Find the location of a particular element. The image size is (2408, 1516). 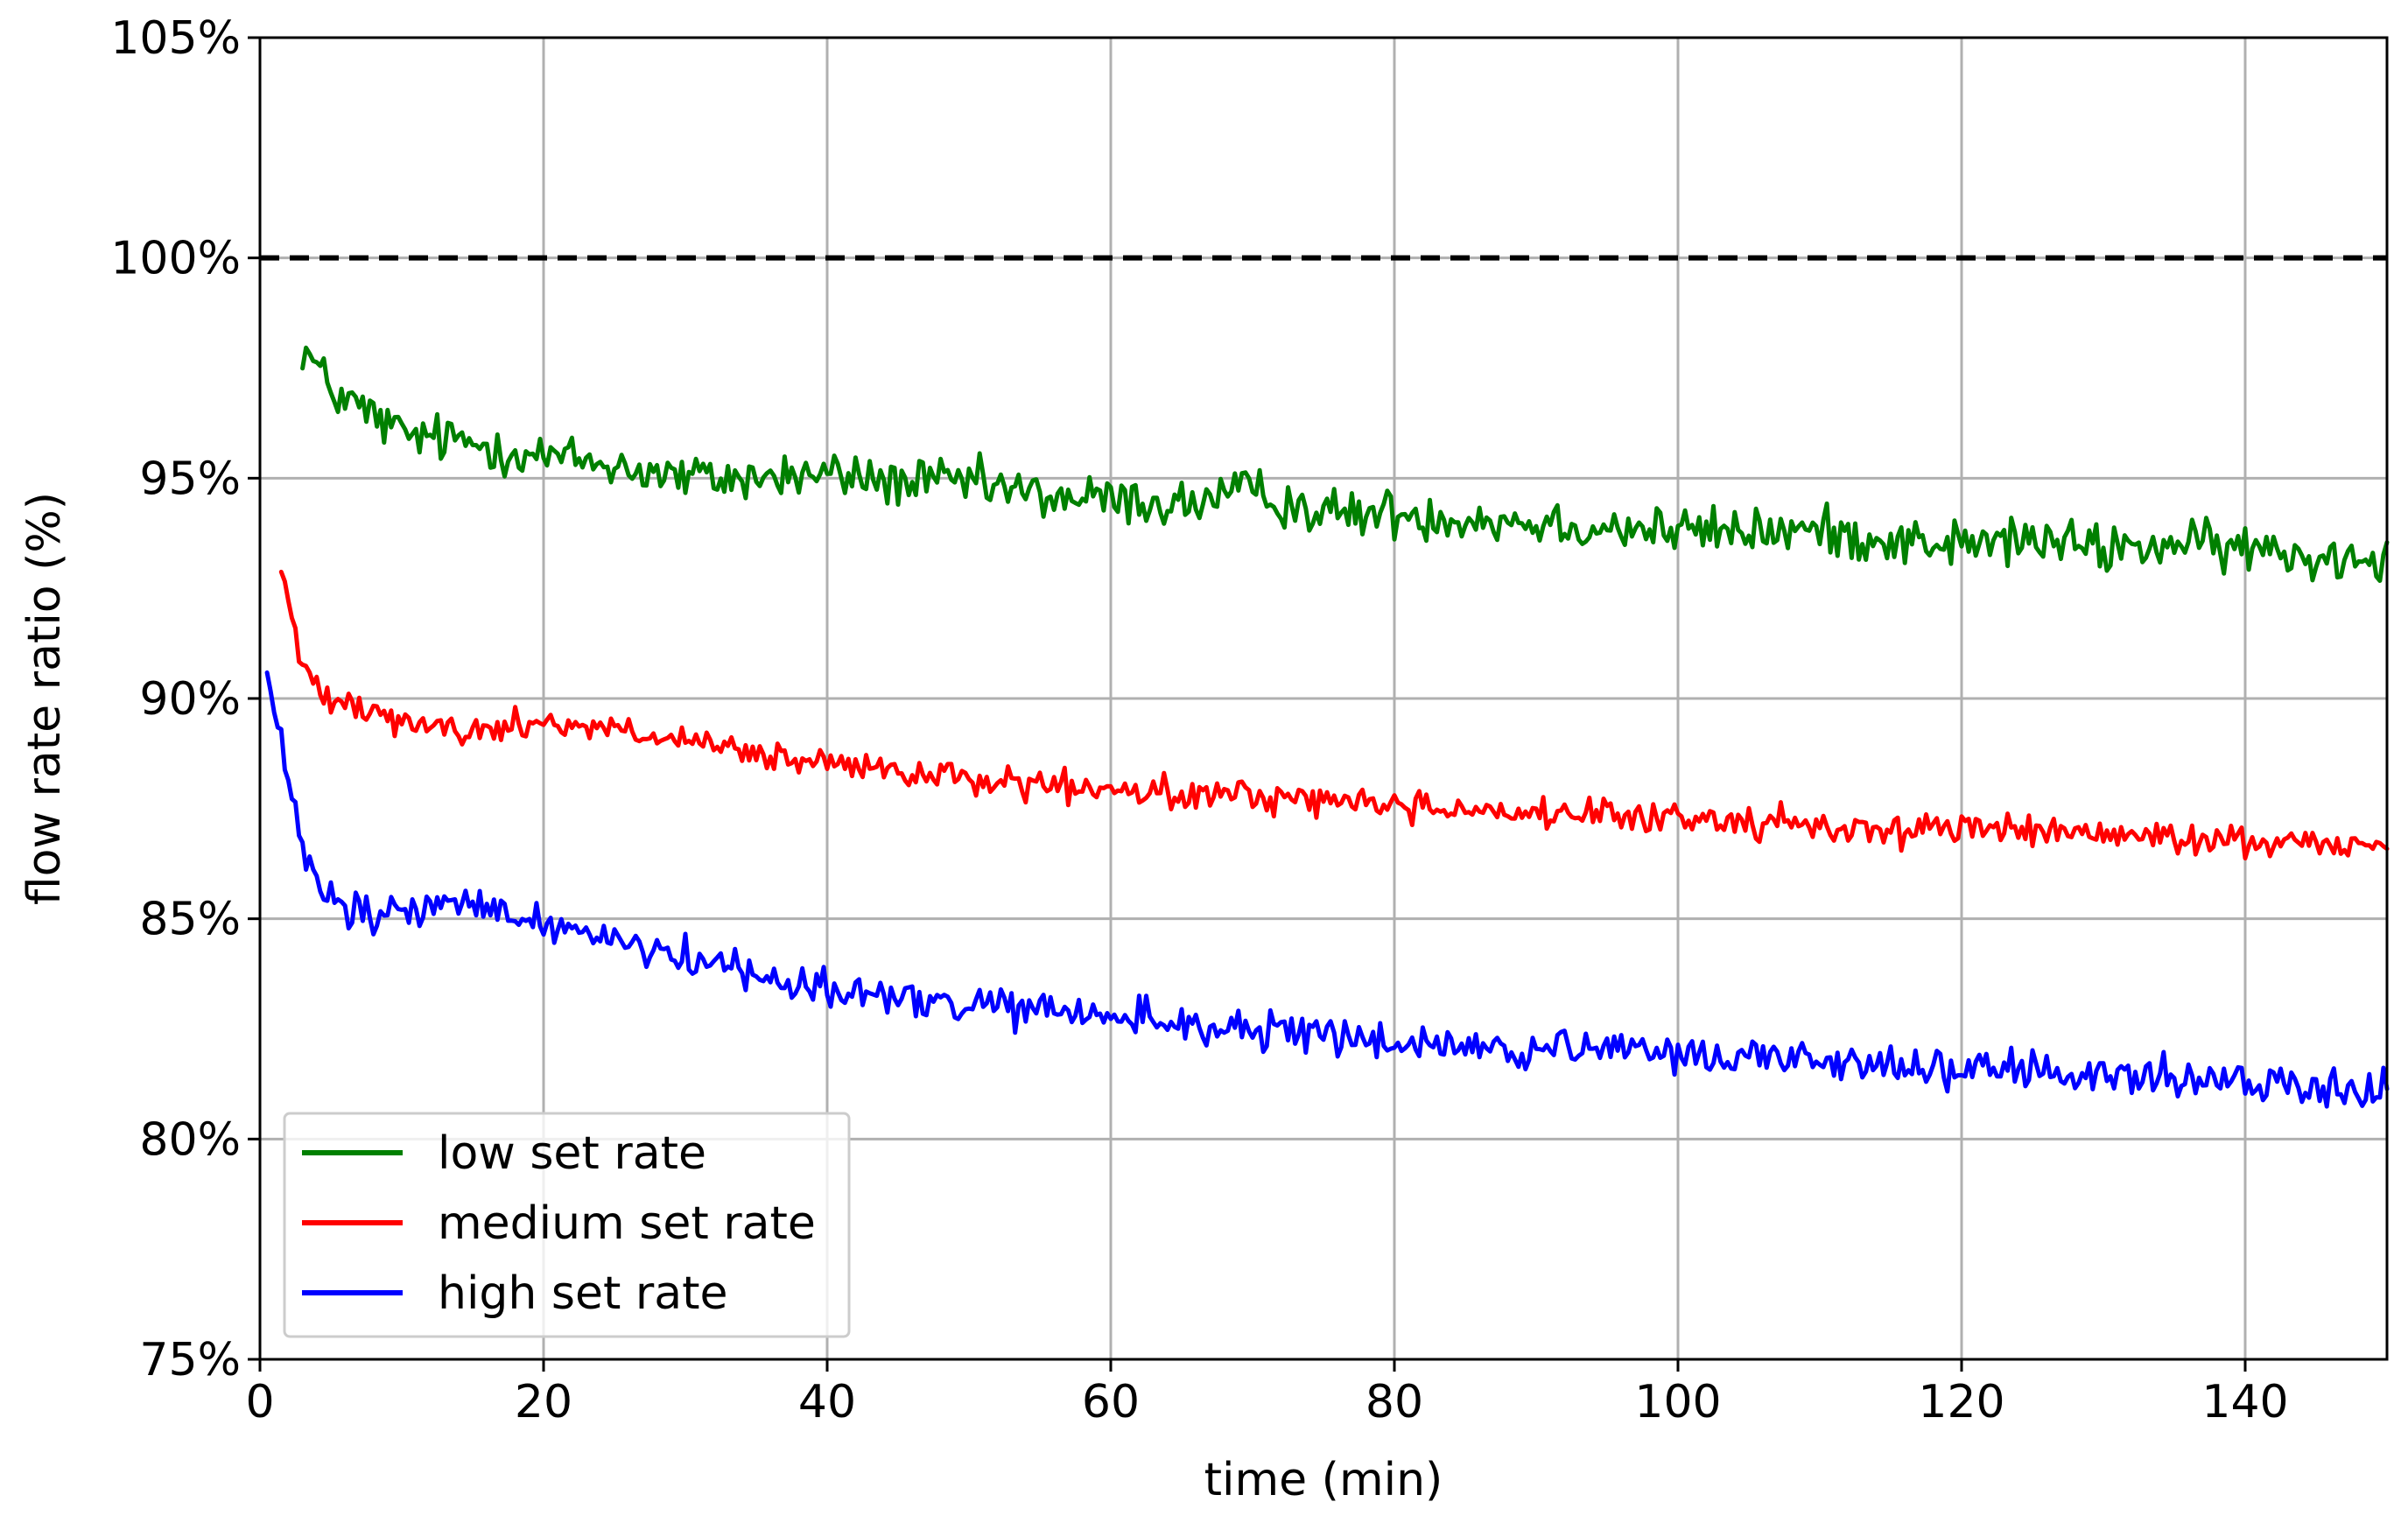

x-tick-label: 60 is located at coordinates (1111, 1402).